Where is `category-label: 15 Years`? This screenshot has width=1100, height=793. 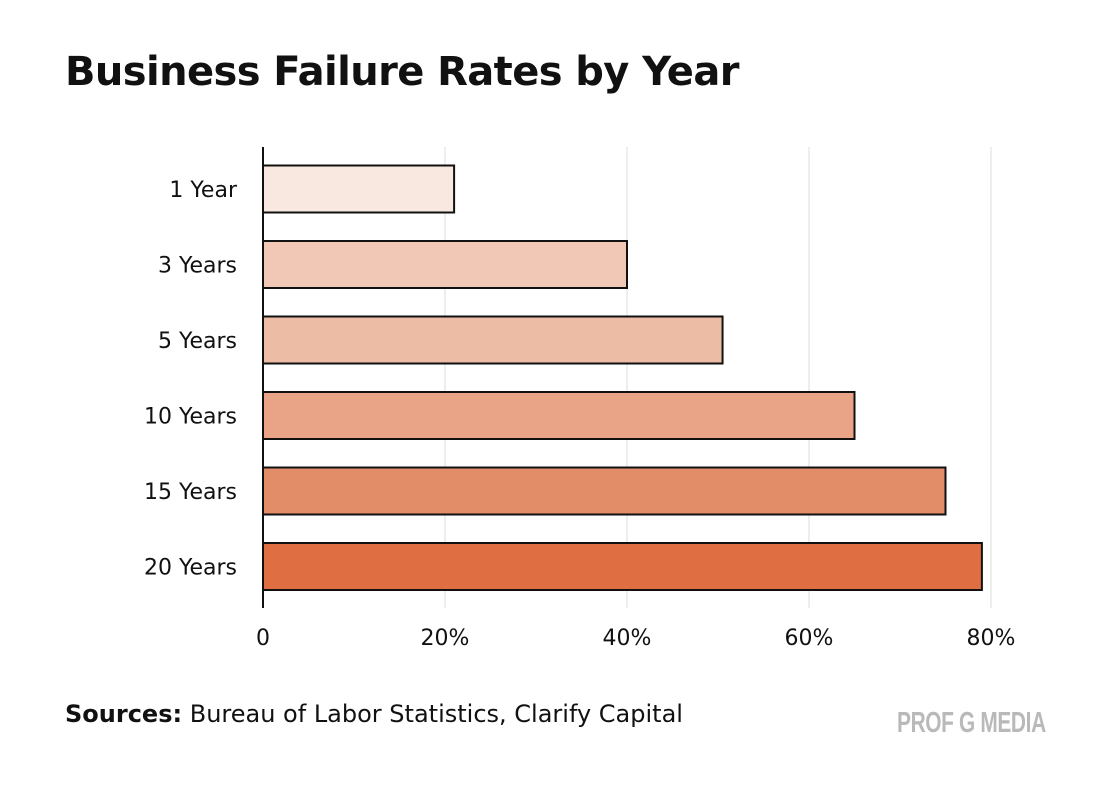
category-label: 15 Years is located at coordinates (190, 492).